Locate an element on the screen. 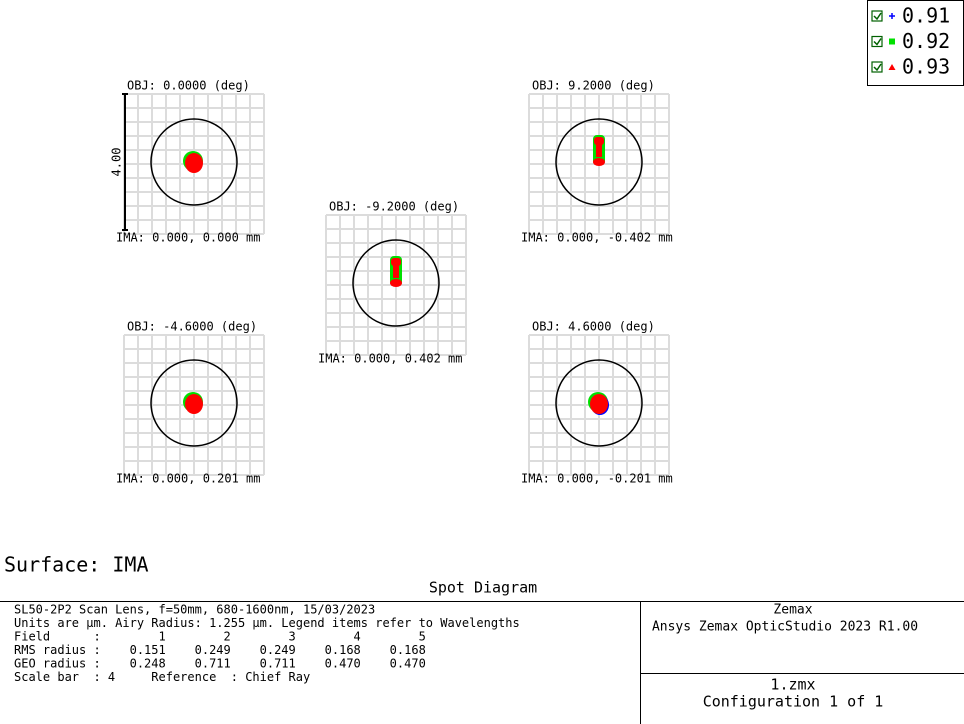  obj-label: OBJ: 4.6000 (deg) is located at coordinates (593, 327).